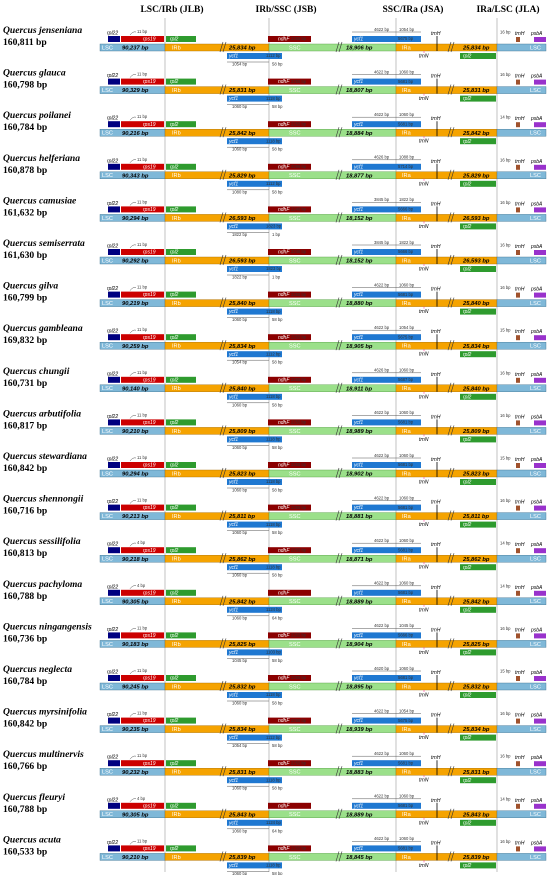 The image size is (550, 875). What do you see at coordinates (407, 157) in the screenshot?
I see `ycf1-in-ira-length: 1088 bp` at bounding box center [407, 157].